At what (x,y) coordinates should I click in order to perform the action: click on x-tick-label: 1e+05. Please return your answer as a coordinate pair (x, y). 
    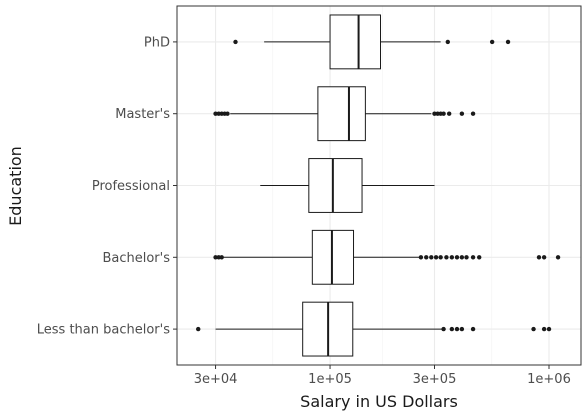
    Looking at the image, I should click on (330, 379).